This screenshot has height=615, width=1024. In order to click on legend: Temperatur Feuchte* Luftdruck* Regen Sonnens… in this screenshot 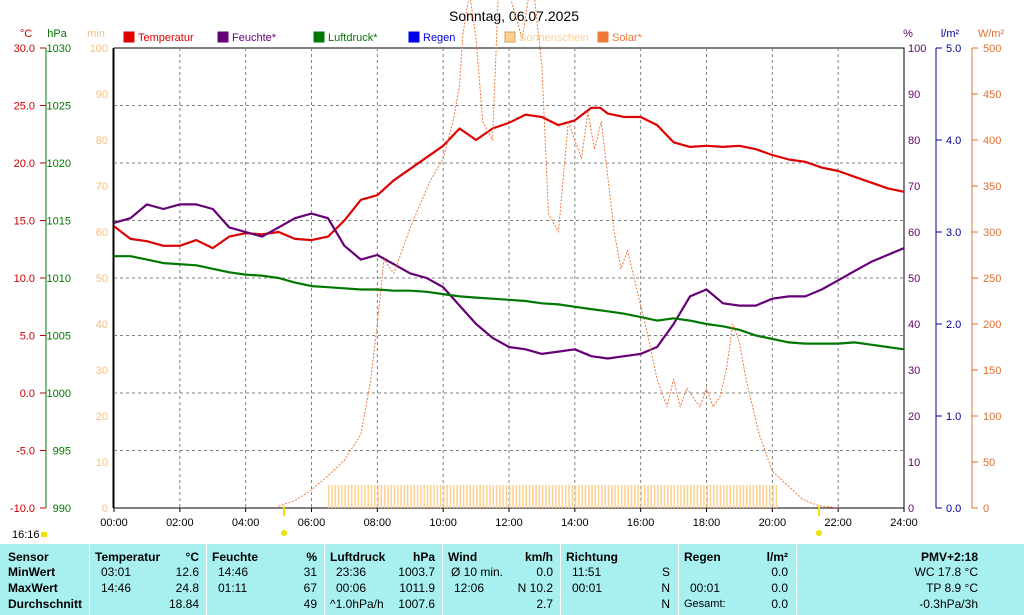, I will do `click(383, 37)`.